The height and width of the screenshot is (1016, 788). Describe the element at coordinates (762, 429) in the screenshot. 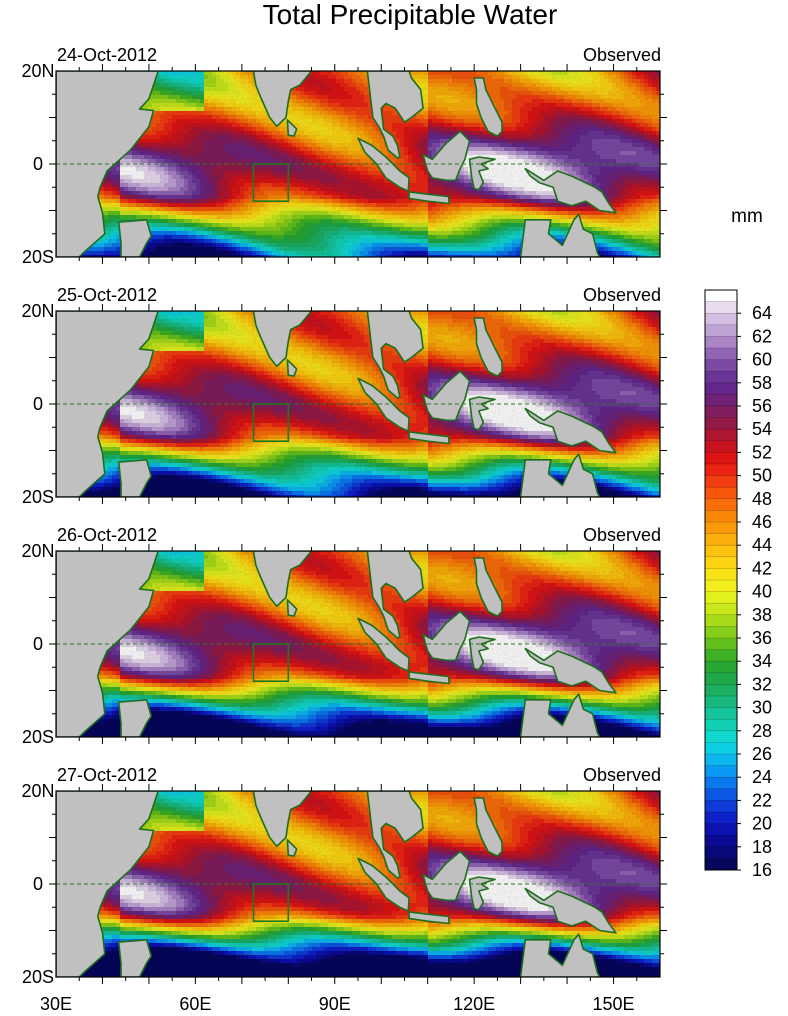

I see `colorbar-tick-label: 54` at that location.